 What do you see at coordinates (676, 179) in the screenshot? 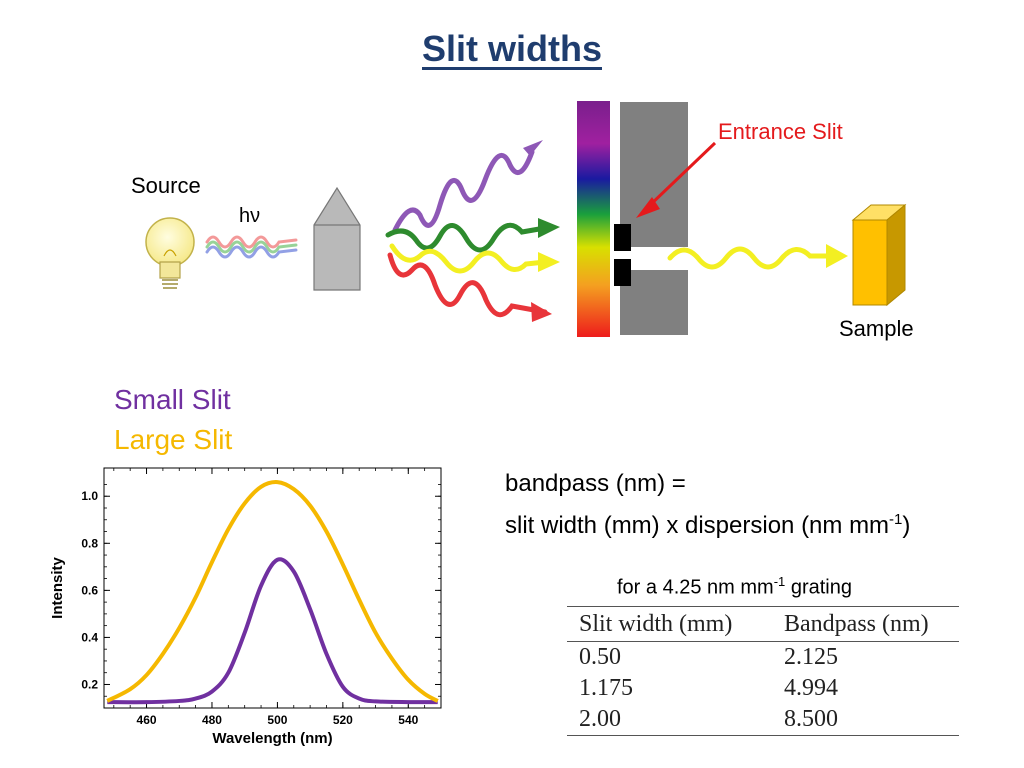
I see `entrance-slit-arrow` at bounding box center [676, 179].